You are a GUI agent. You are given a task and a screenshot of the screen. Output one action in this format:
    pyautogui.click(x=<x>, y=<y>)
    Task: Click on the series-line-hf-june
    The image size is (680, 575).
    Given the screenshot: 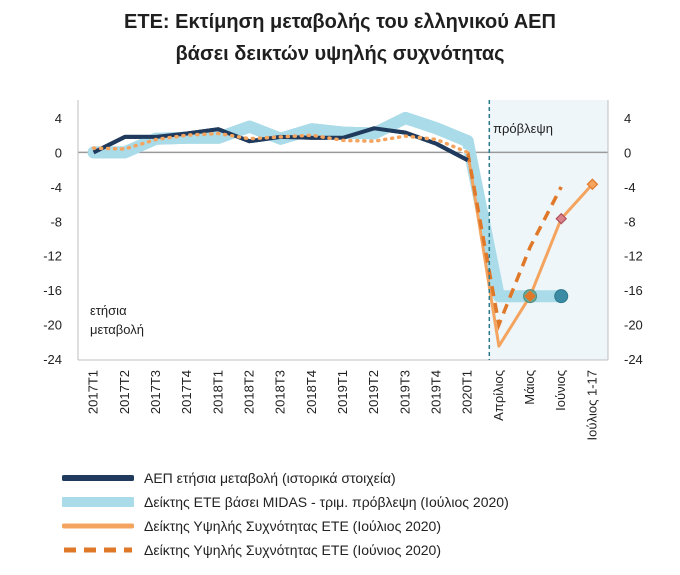 What is the action you would take?
    pyautogui.click(x=514, y=241)
    